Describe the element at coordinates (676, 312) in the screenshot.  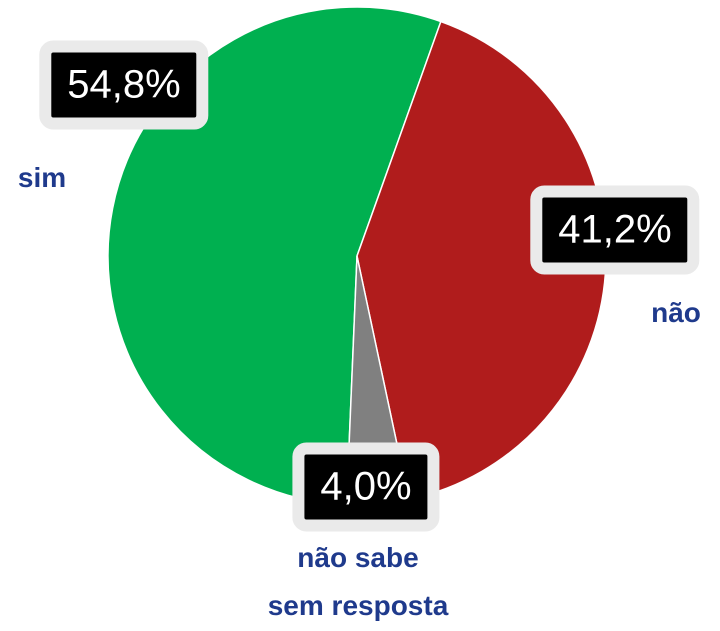
I see `category-label: não` at that location.